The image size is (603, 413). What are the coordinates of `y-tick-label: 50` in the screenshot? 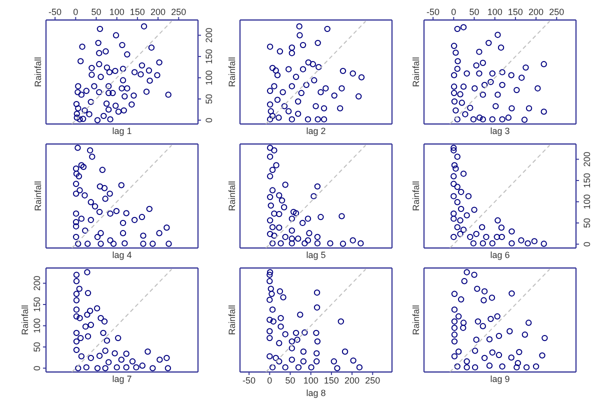 It's located at (37, 347).